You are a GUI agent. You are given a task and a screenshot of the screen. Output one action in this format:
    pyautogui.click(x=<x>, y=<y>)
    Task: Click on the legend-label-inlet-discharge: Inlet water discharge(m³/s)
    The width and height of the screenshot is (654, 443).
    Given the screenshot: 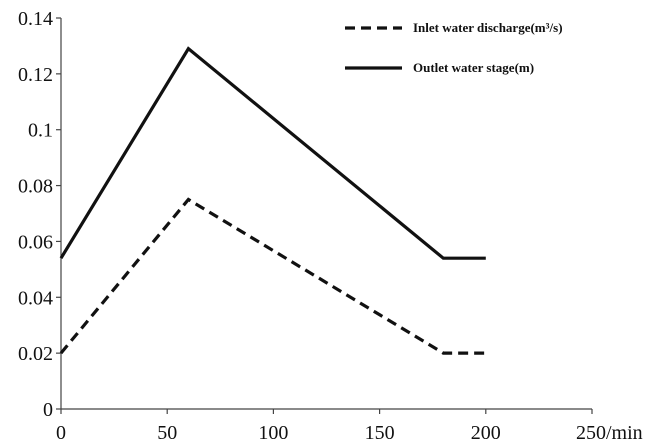 What is the action you would take?
    pyautogui.click(x=488, y=27)
    